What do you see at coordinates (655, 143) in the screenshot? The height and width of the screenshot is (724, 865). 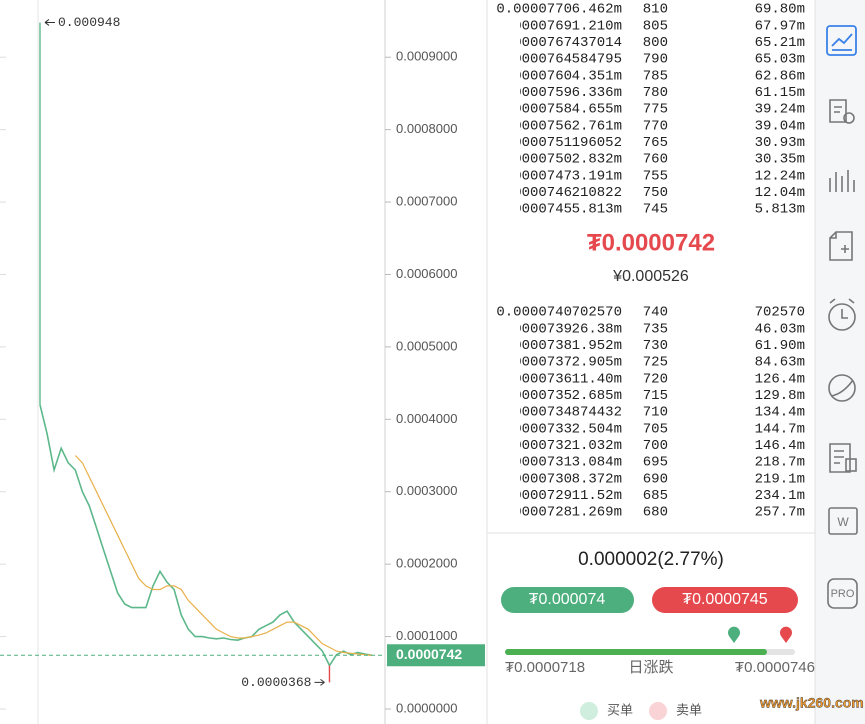 I see `ask-cell: 765` at bounding box center [655, 143].